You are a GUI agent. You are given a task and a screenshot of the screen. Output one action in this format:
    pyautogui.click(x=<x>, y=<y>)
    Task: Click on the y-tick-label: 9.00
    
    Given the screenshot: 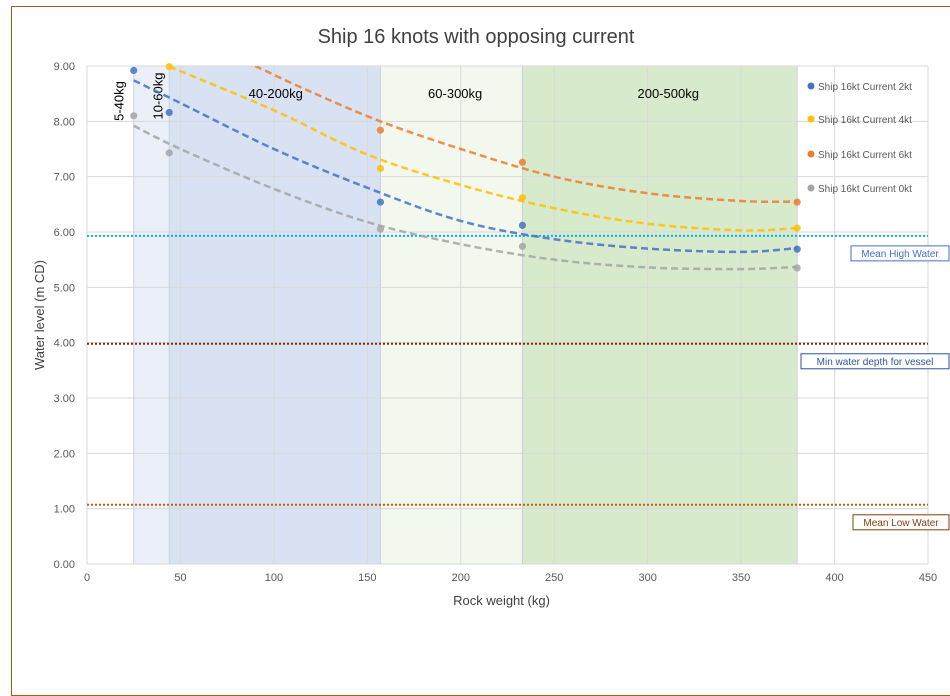 What is the action you would take?
    pyautogui.click(x=64, y=67)
    